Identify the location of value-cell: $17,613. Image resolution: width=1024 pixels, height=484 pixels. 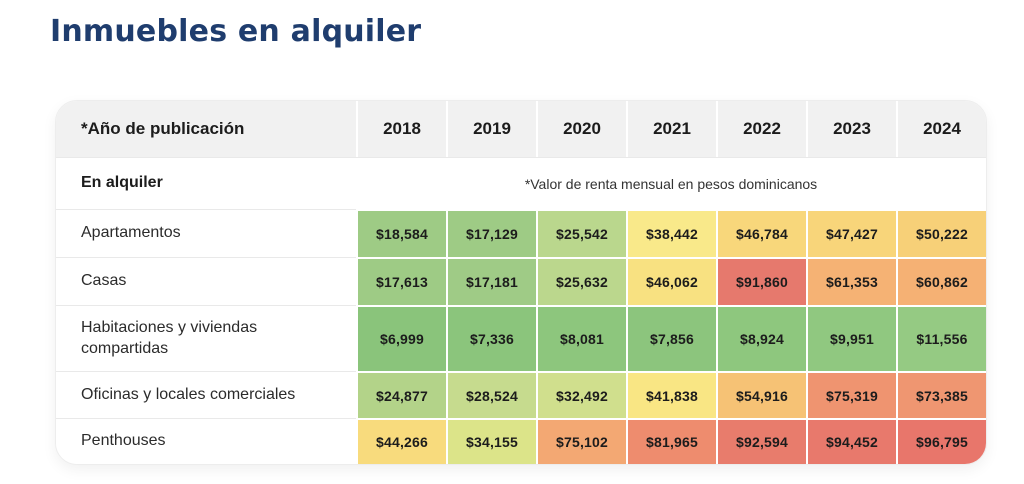
(401, 281).